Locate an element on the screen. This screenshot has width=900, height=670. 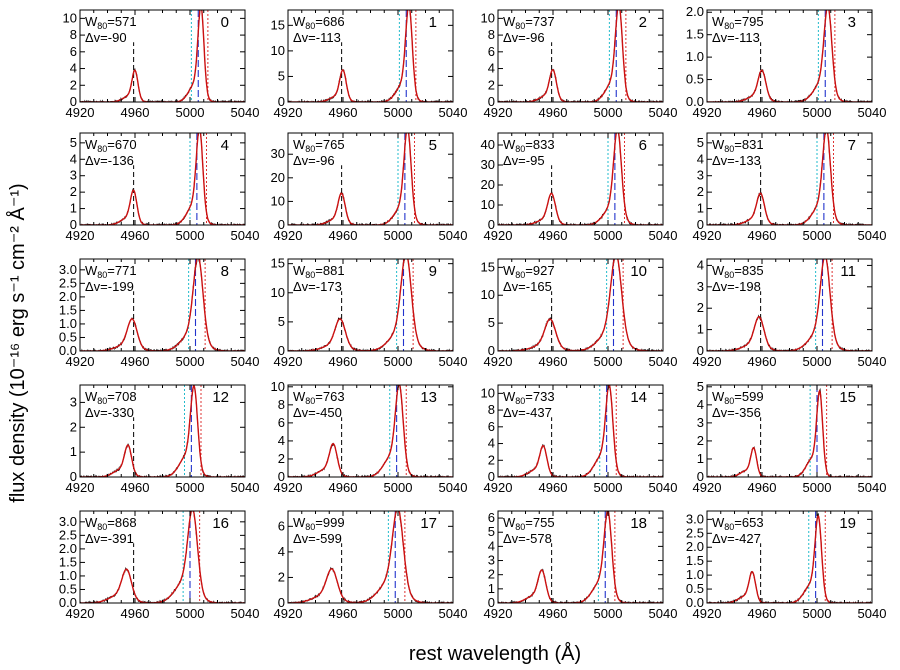
dv-annotation: Δv=-113 is located at coordinates (317, 37).